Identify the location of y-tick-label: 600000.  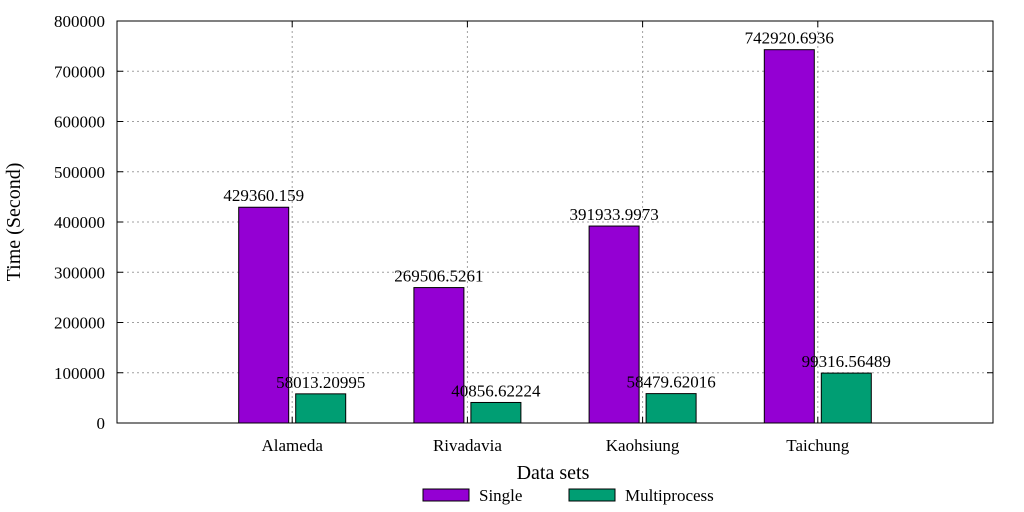
(79, 122).